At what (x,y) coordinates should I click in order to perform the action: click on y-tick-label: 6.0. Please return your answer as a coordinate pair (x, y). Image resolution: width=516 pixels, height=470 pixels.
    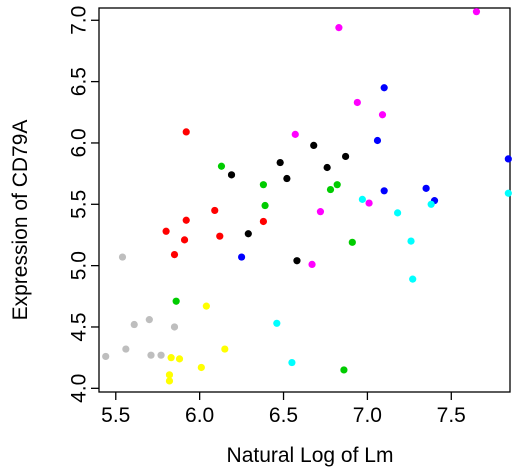
    Looking at the image, I should click on (79, 142).